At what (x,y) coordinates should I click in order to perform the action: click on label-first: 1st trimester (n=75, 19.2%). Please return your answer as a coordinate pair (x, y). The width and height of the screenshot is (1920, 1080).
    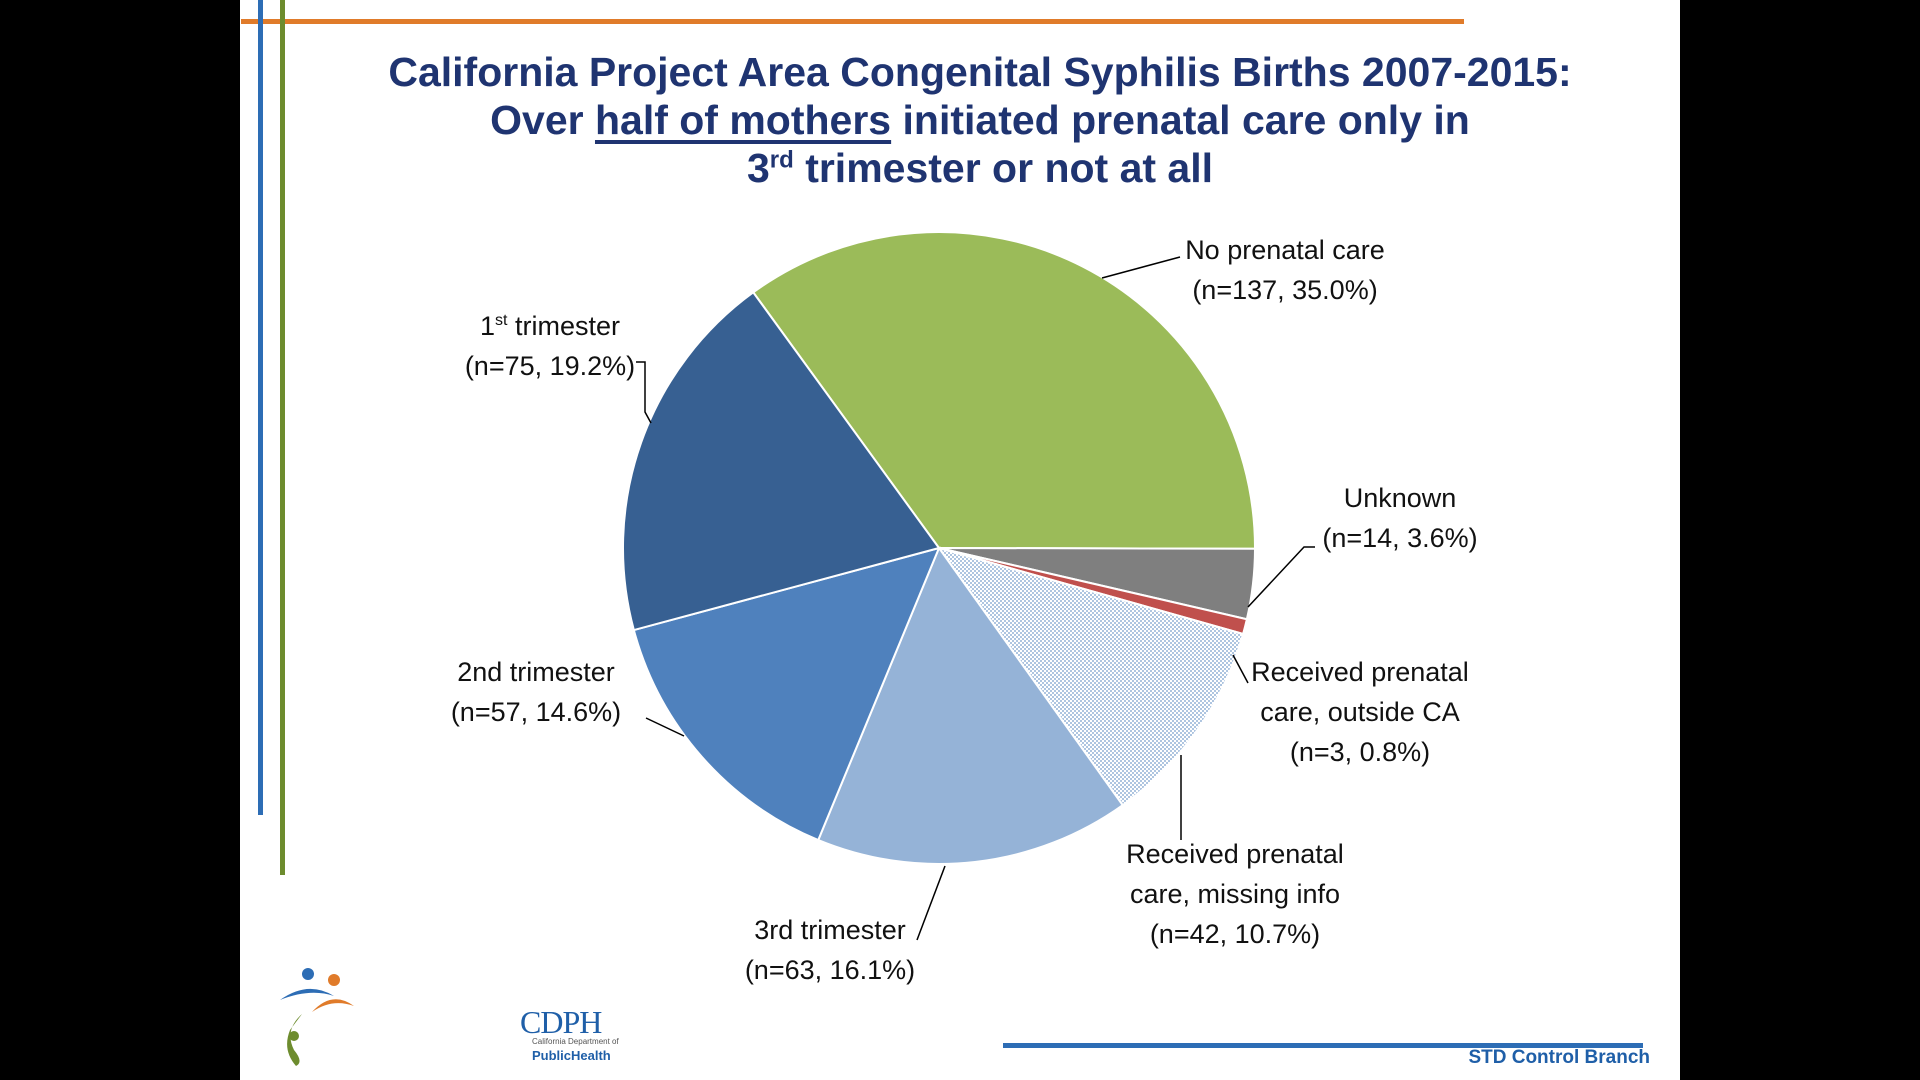
    Looking at the image, I should click on (550, 346).